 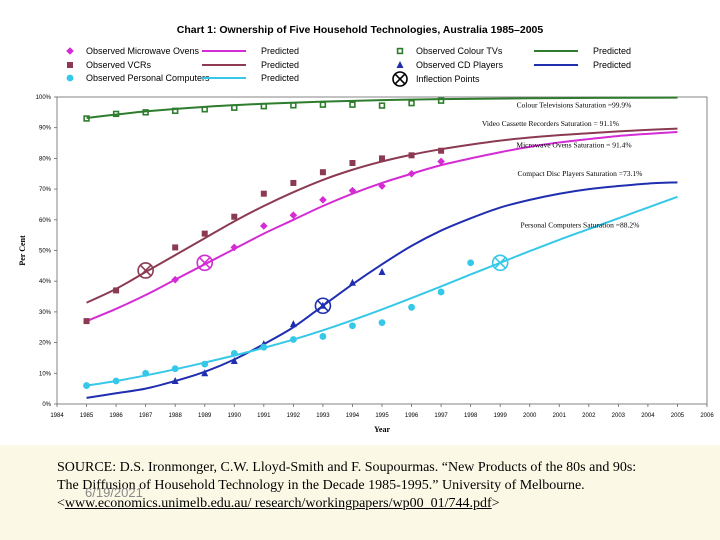 What do you see at coordinates (176, 416) in the screenshot?
I see `x-tick-label: 1988` at bounding box center [176, 416].